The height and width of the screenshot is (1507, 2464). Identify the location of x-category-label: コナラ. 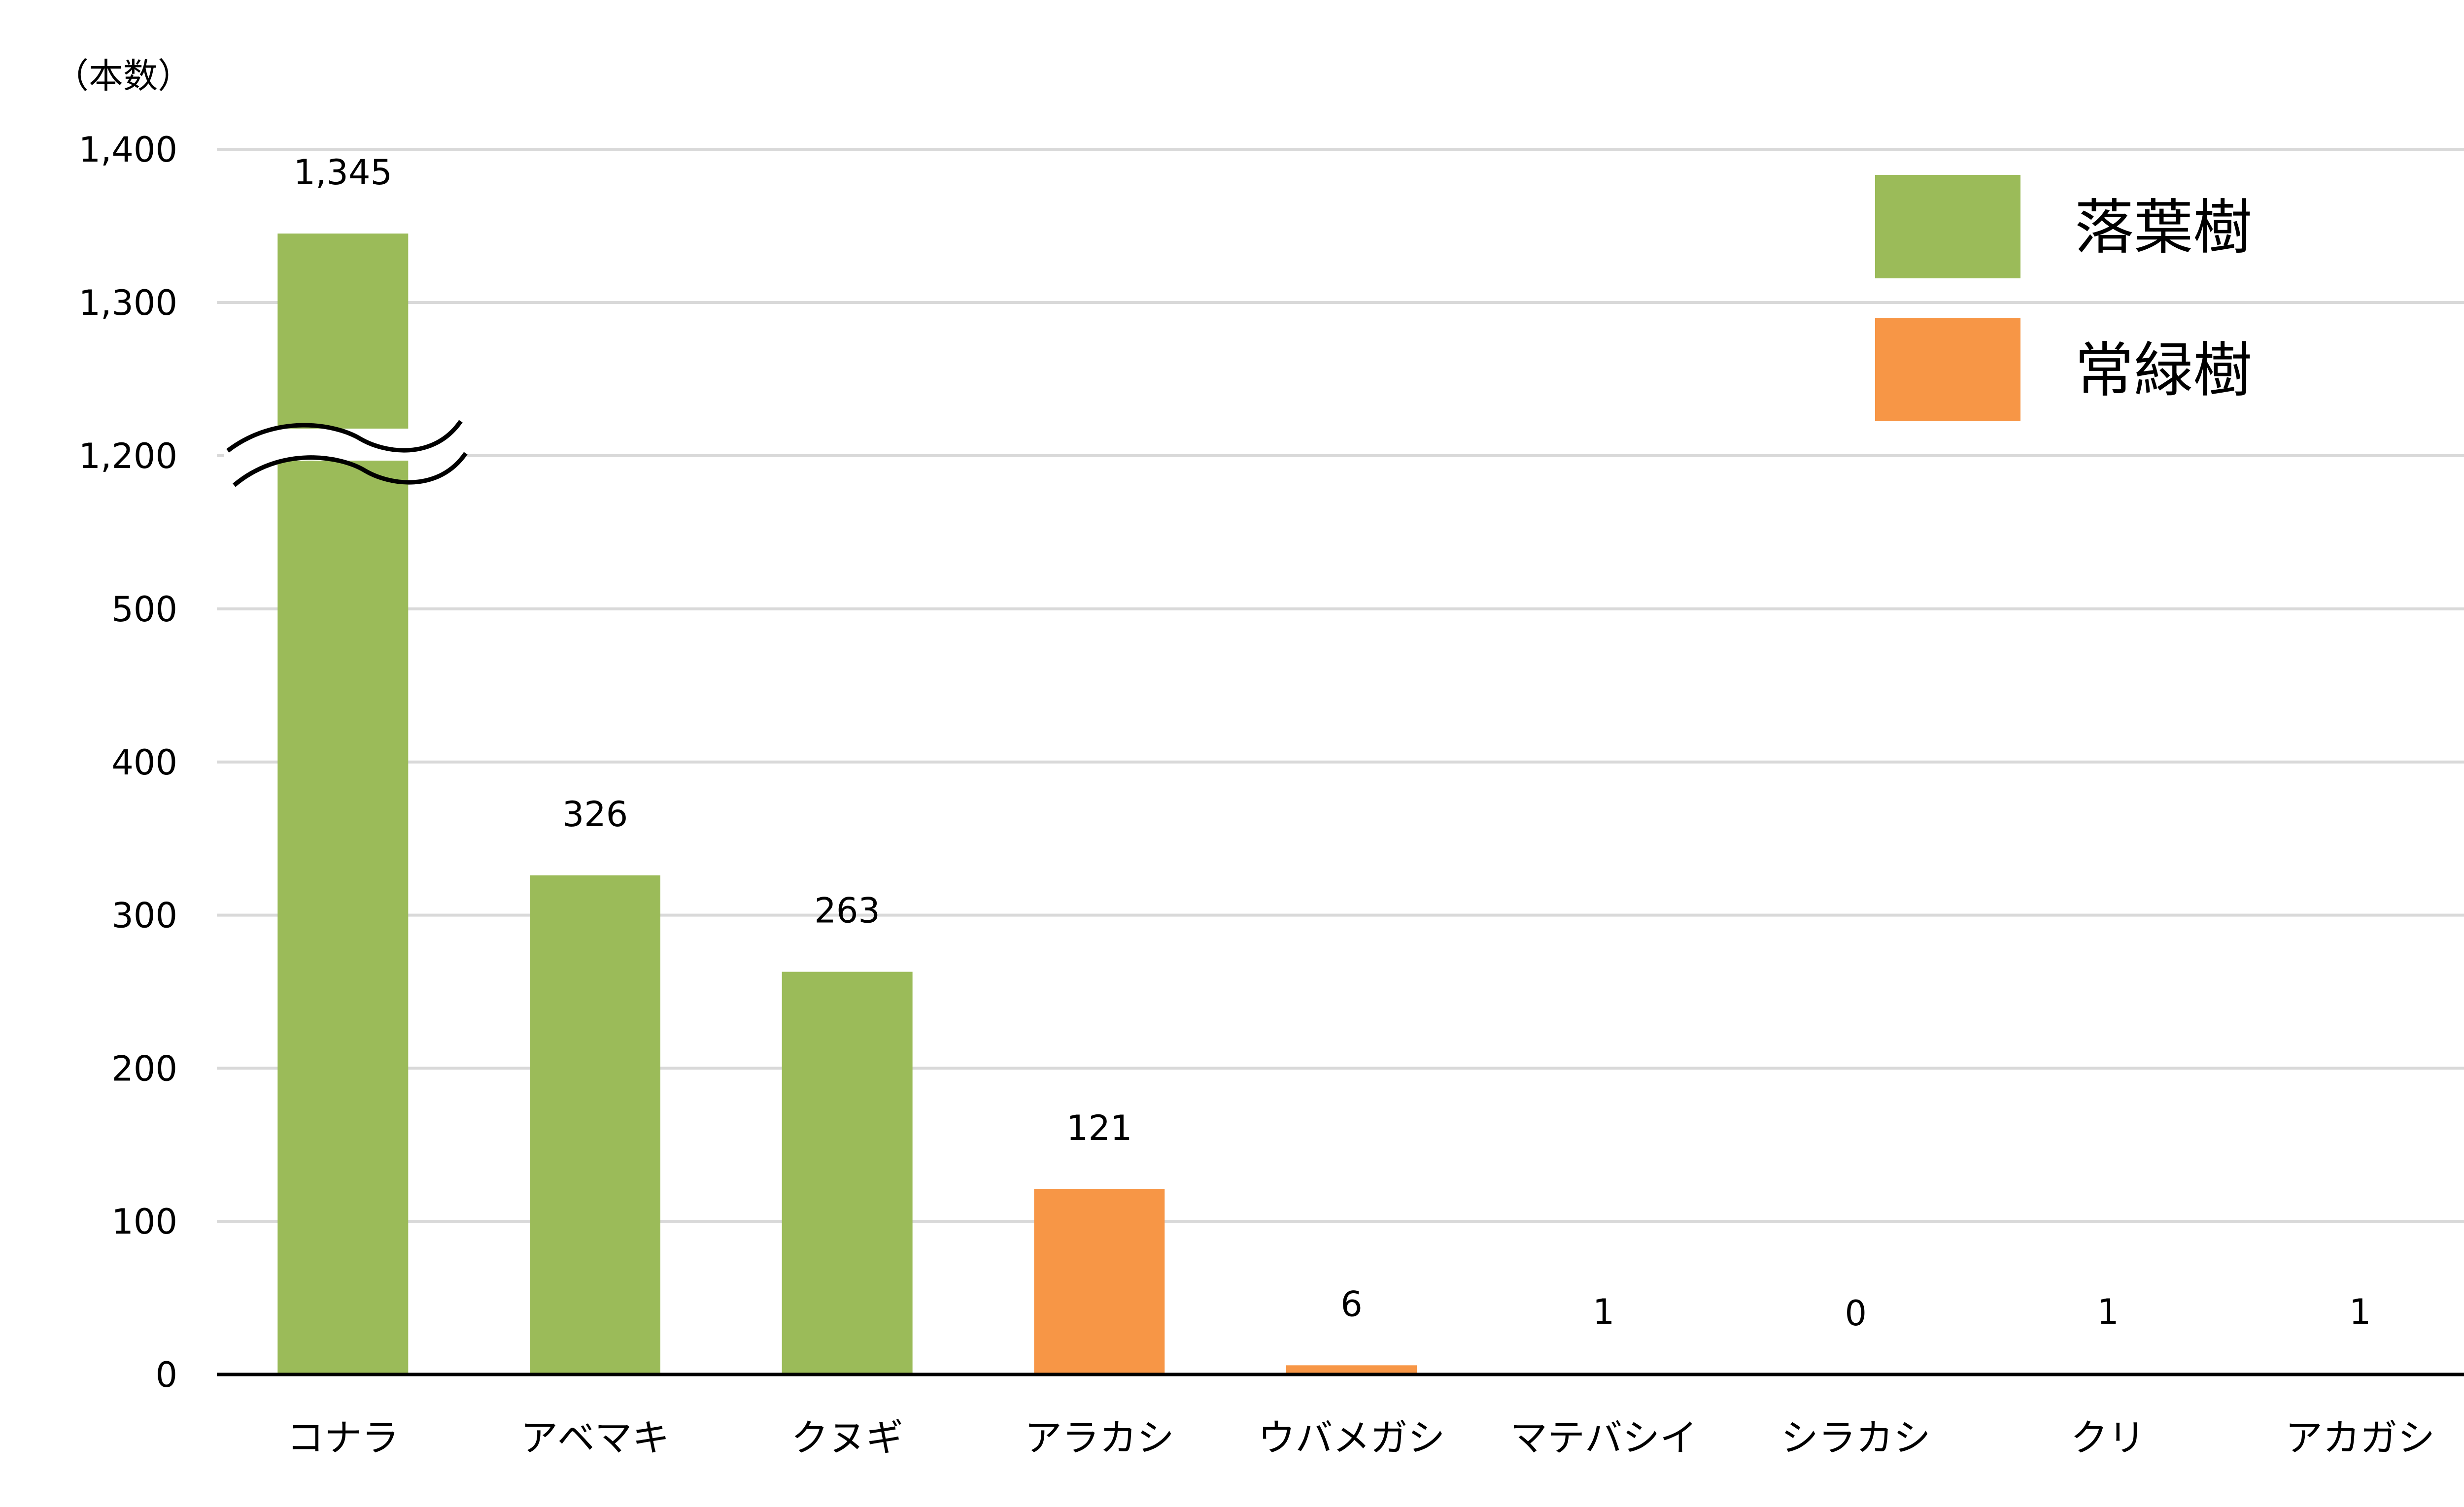
(343, 1438).